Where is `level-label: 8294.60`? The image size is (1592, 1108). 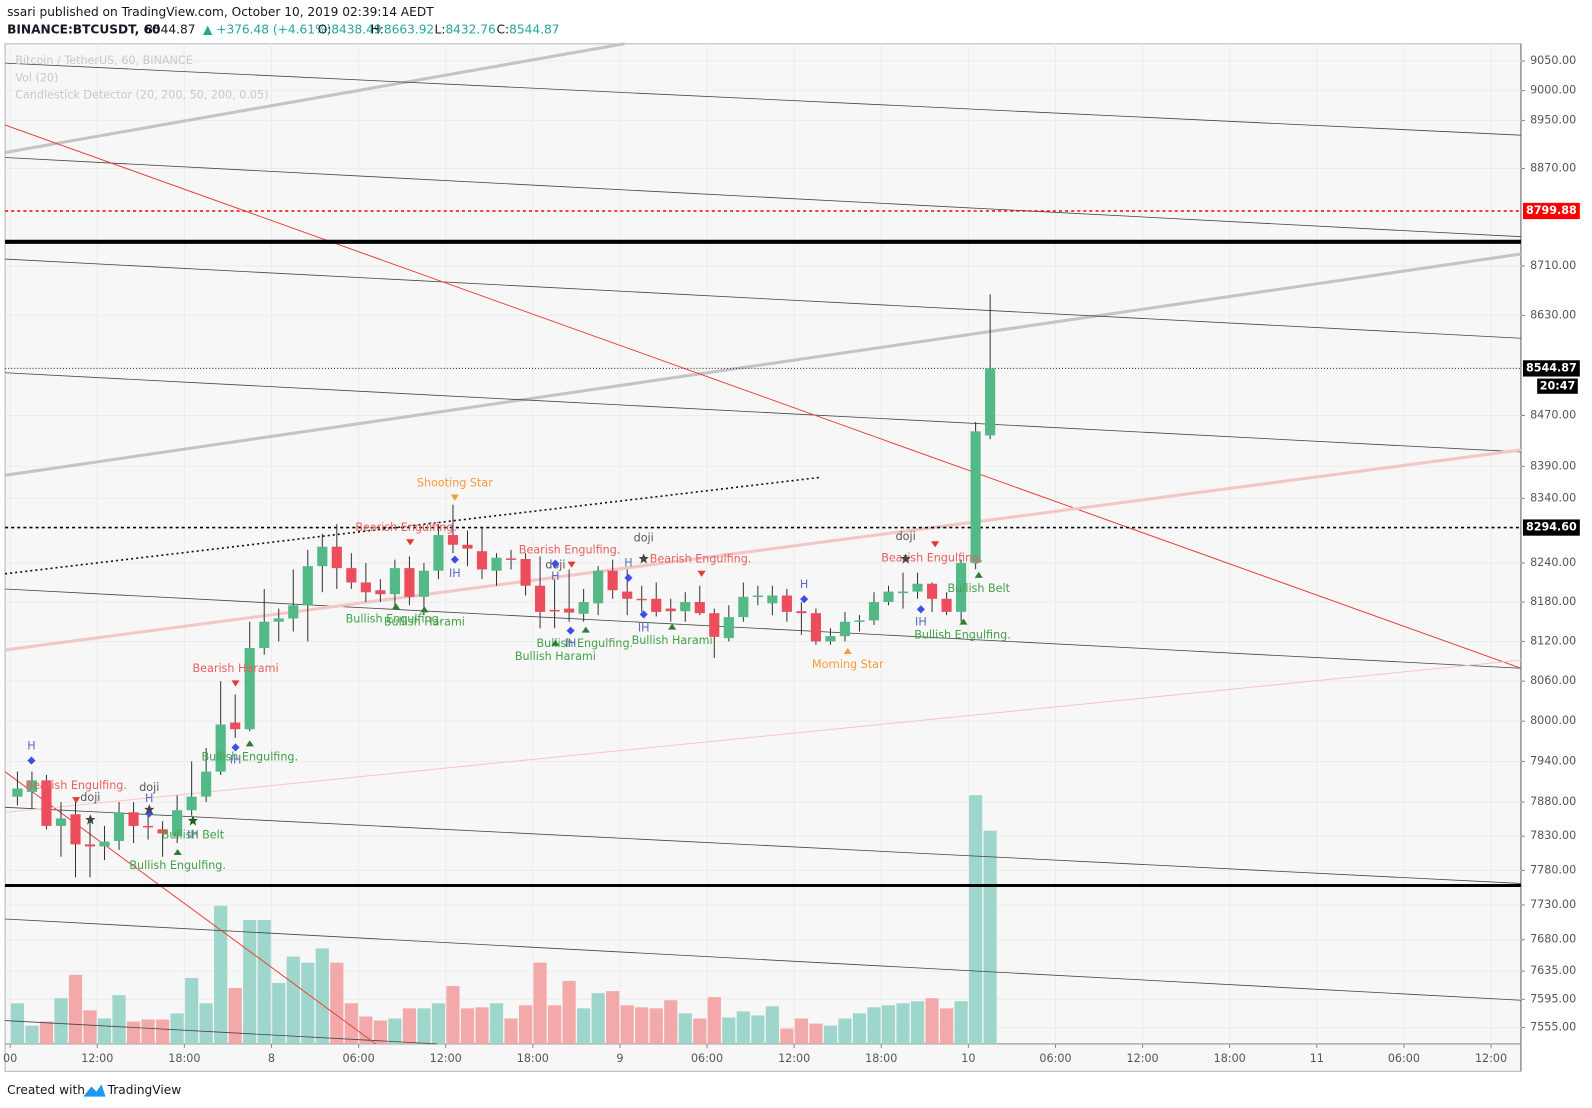
level-label: 8294.60 is located at coordinates (1551, 527).